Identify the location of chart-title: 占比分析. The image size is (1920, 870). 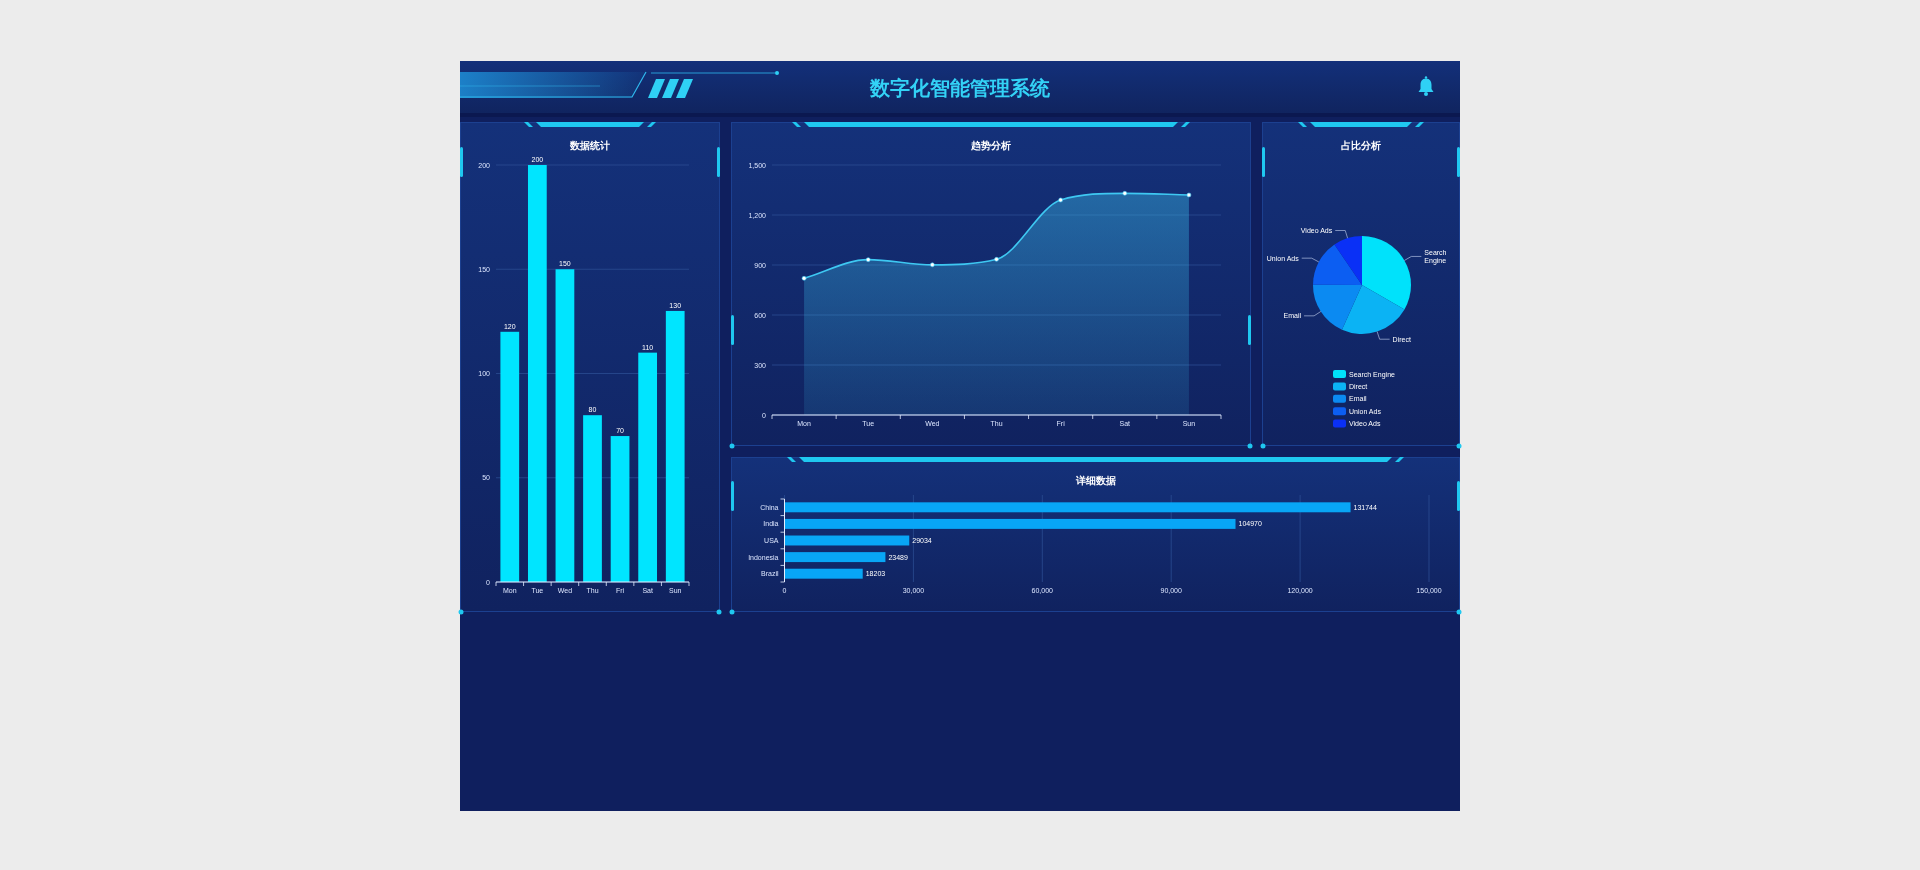
(1361, 145).